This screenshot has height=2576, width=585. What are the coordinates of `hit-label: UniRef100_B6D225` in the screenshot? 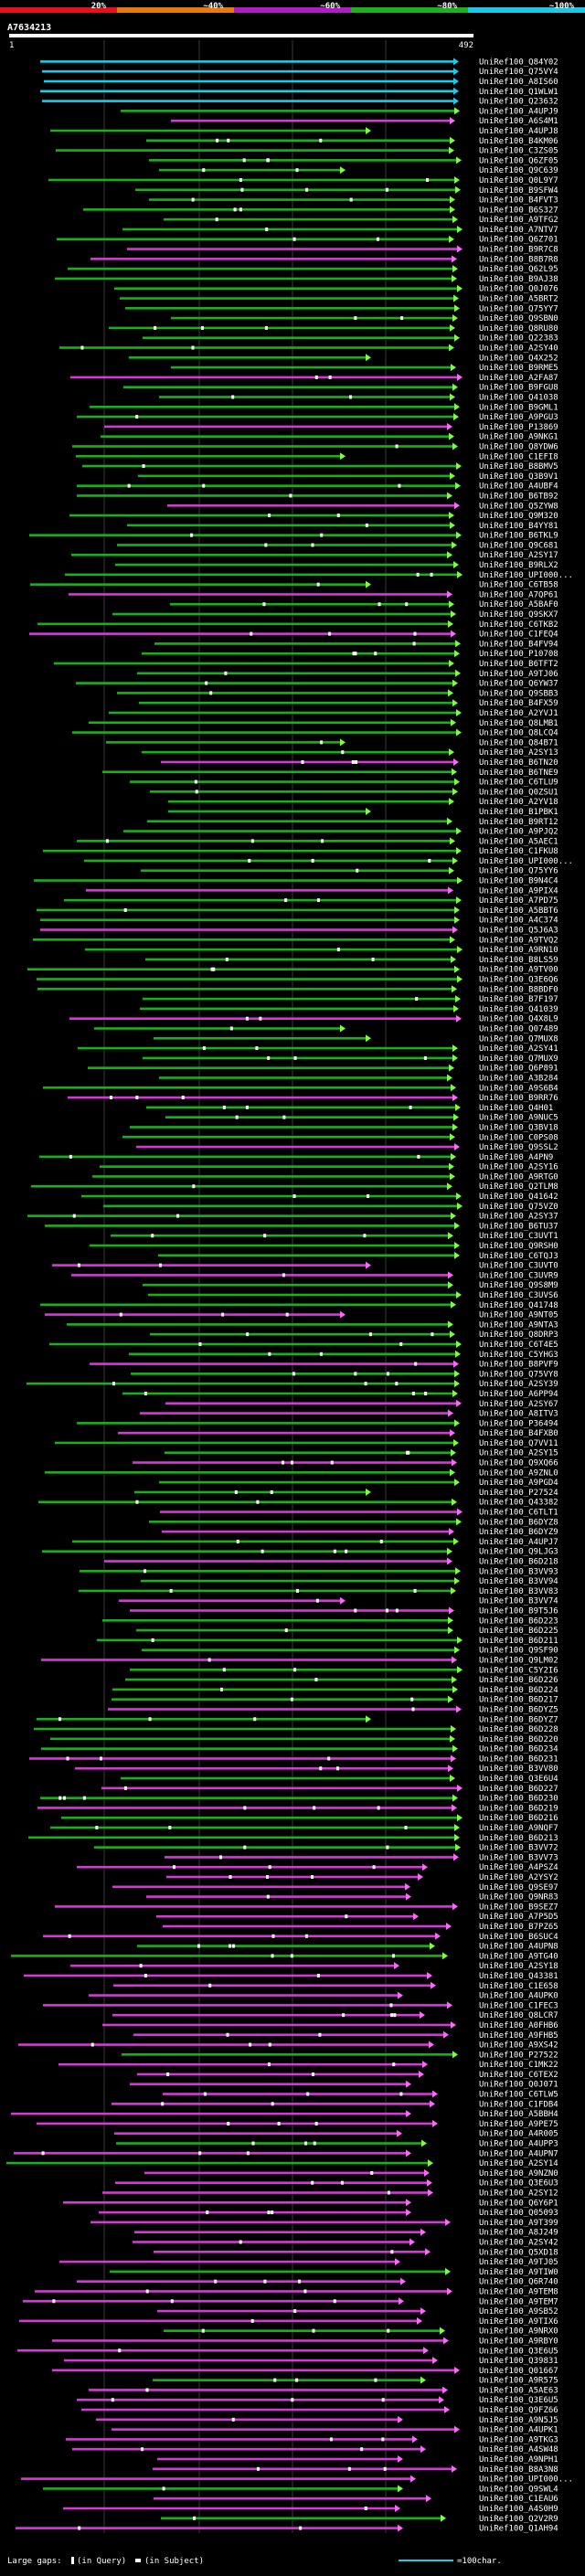 It's located at (518, 1631).